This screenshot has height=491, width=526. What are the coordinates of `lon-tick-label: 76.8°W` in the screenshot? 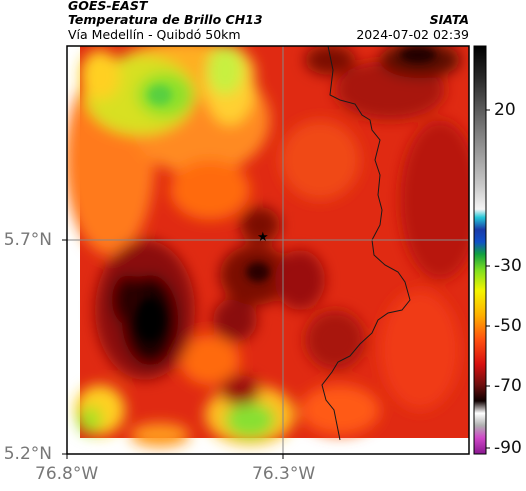 It's located at (67, 474).